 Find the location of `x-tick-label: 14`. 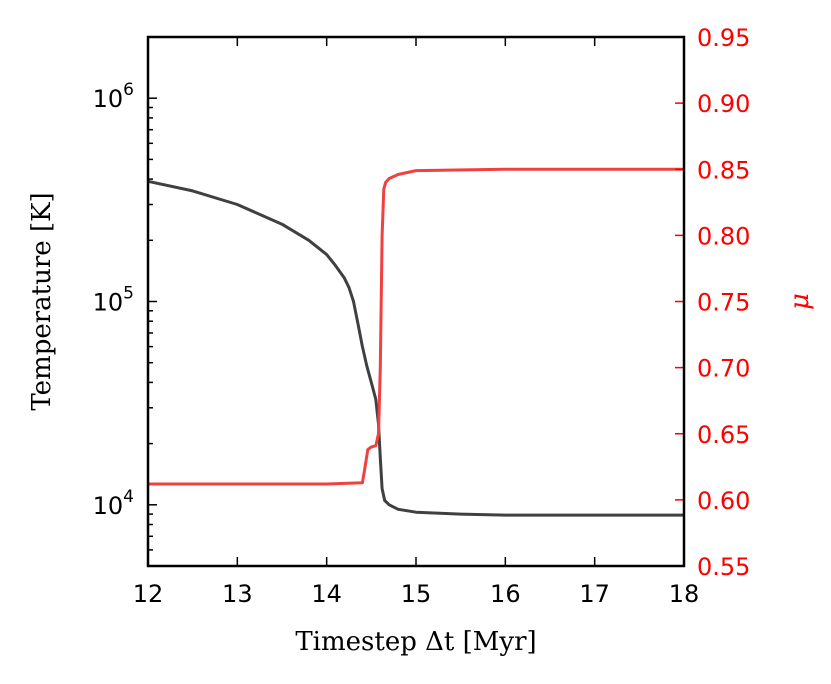

x-tick-label: 14 is located at coordinates (326, 594).